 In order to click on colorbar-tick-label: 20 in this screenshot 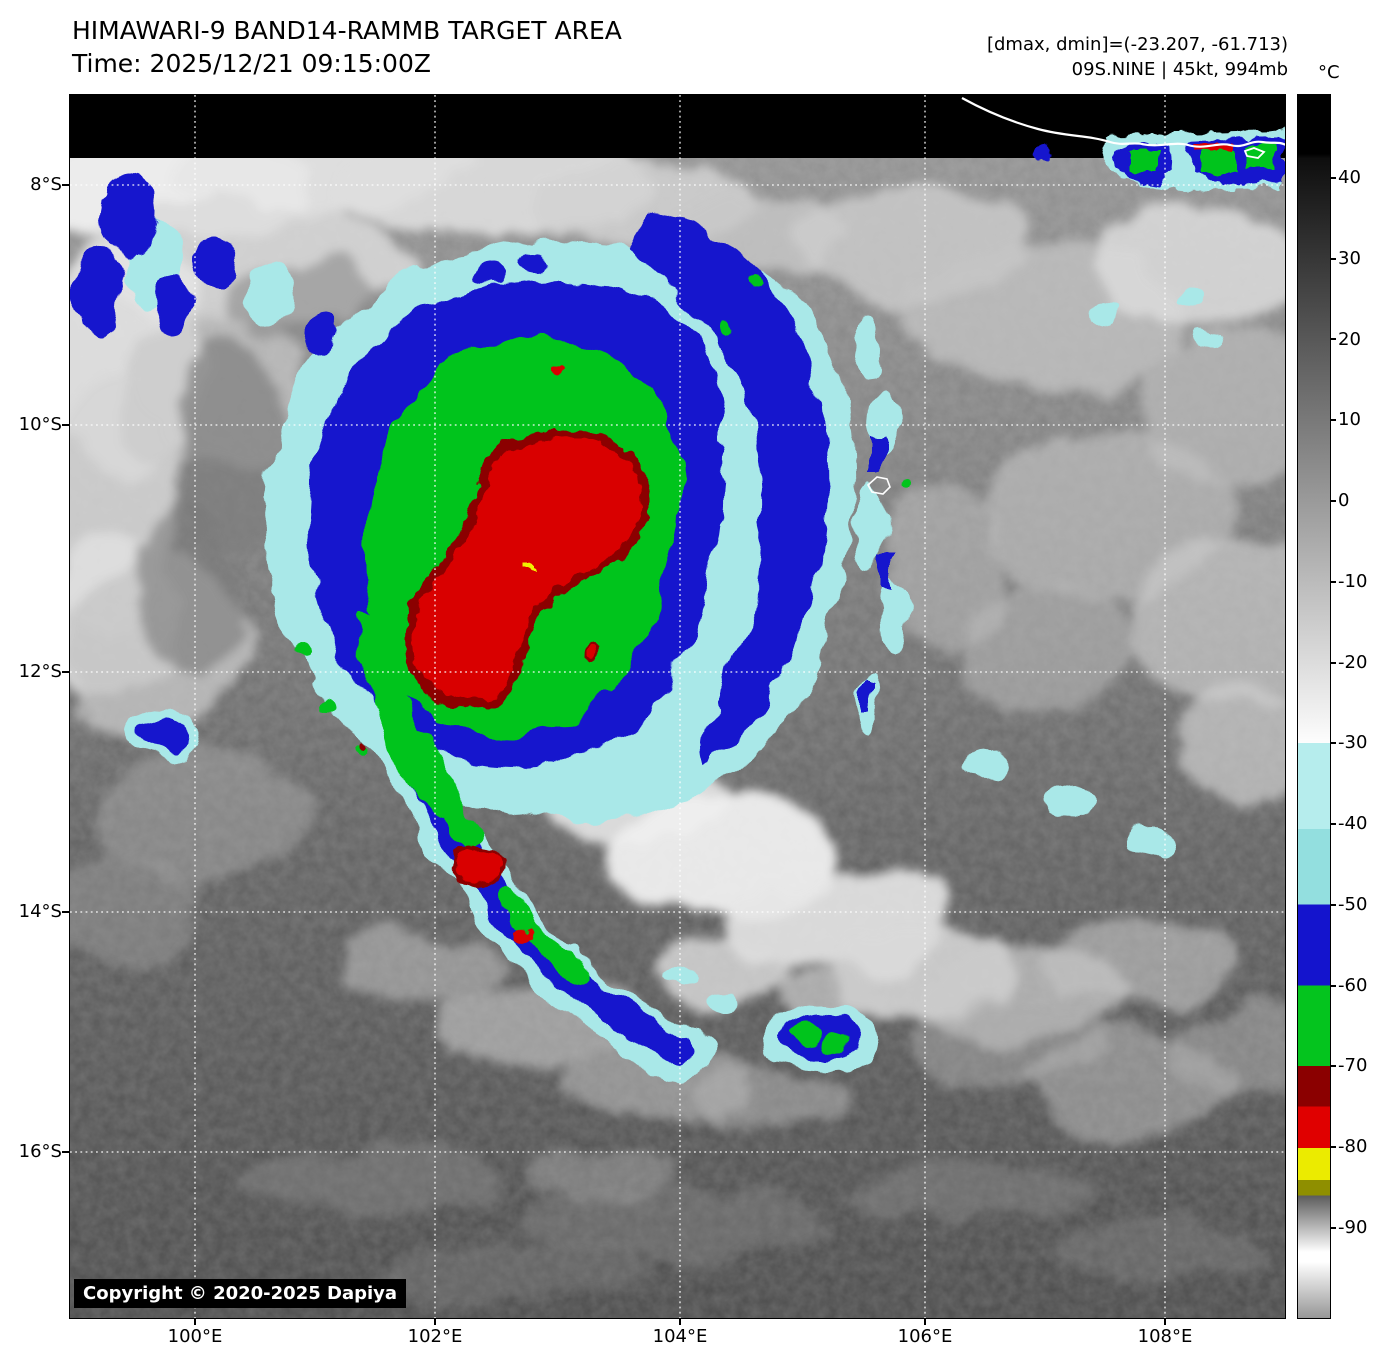, I will do `click(1349, 339)`.